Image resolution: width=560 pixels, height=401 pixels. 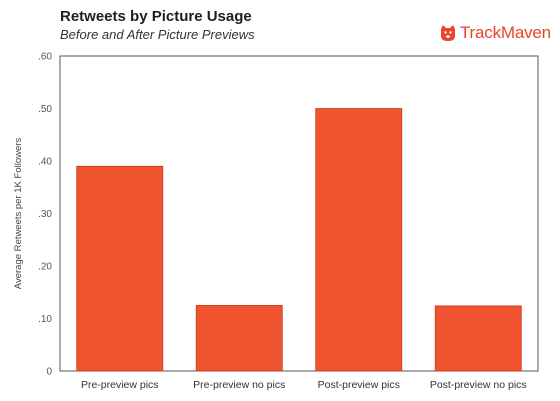 I want to click on chart-title: Retweets by Picture Usage, so click(x=156, y=16).